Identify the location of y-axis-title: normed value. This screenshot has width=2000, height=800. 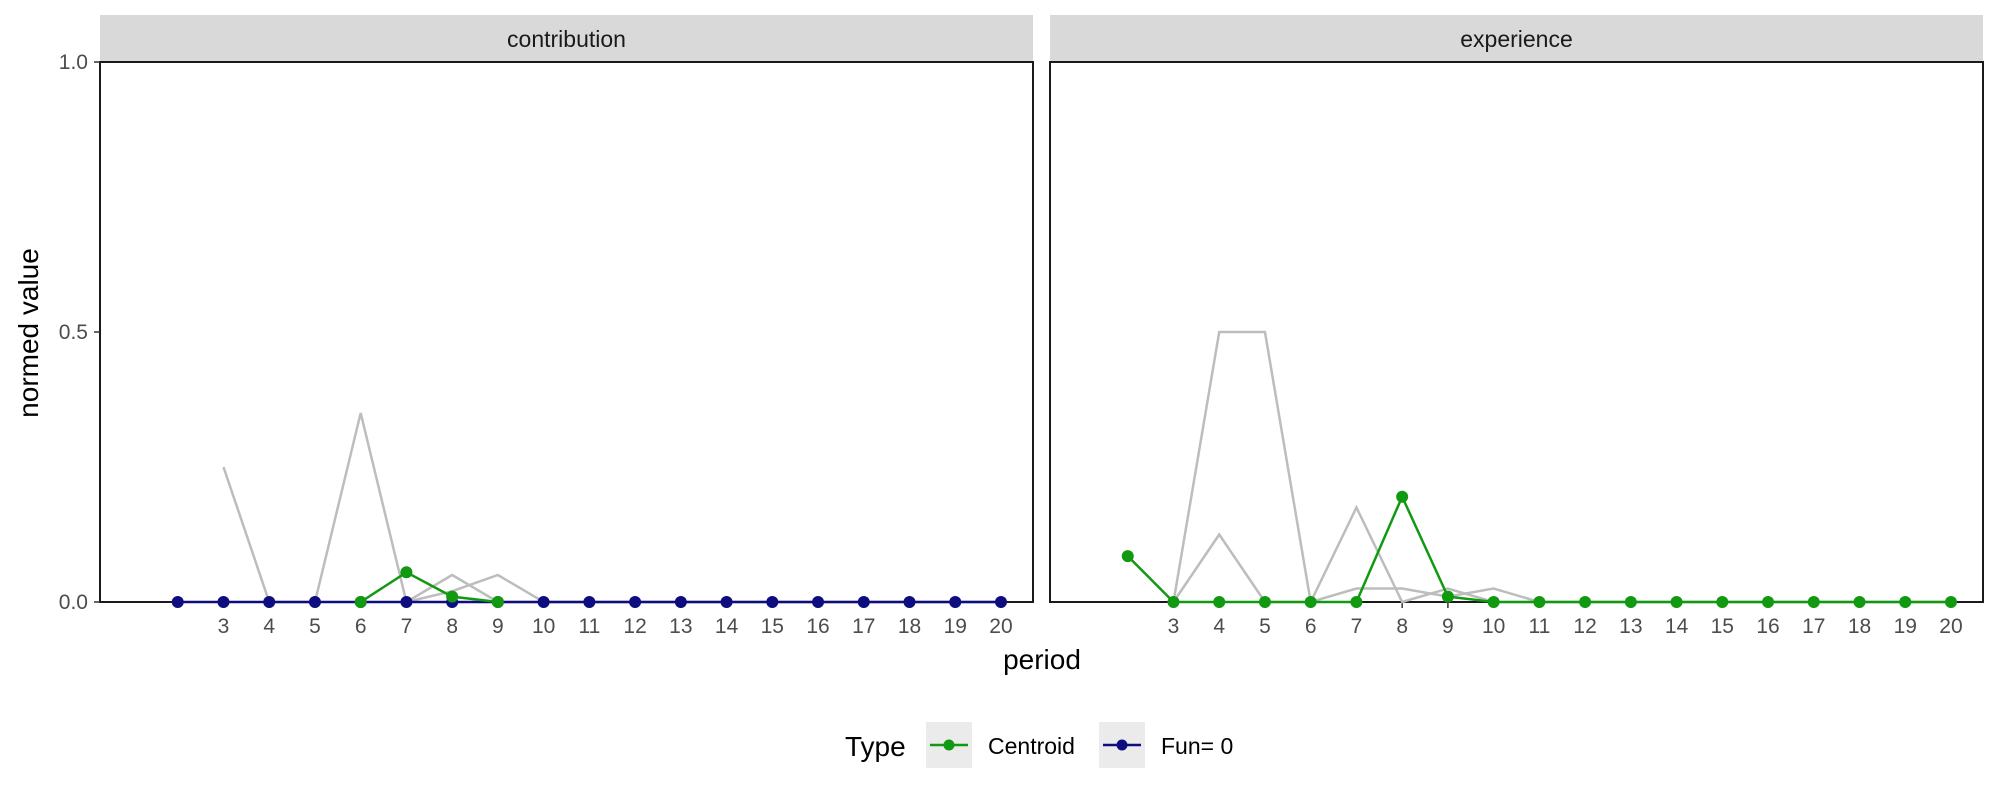
(28, 333).